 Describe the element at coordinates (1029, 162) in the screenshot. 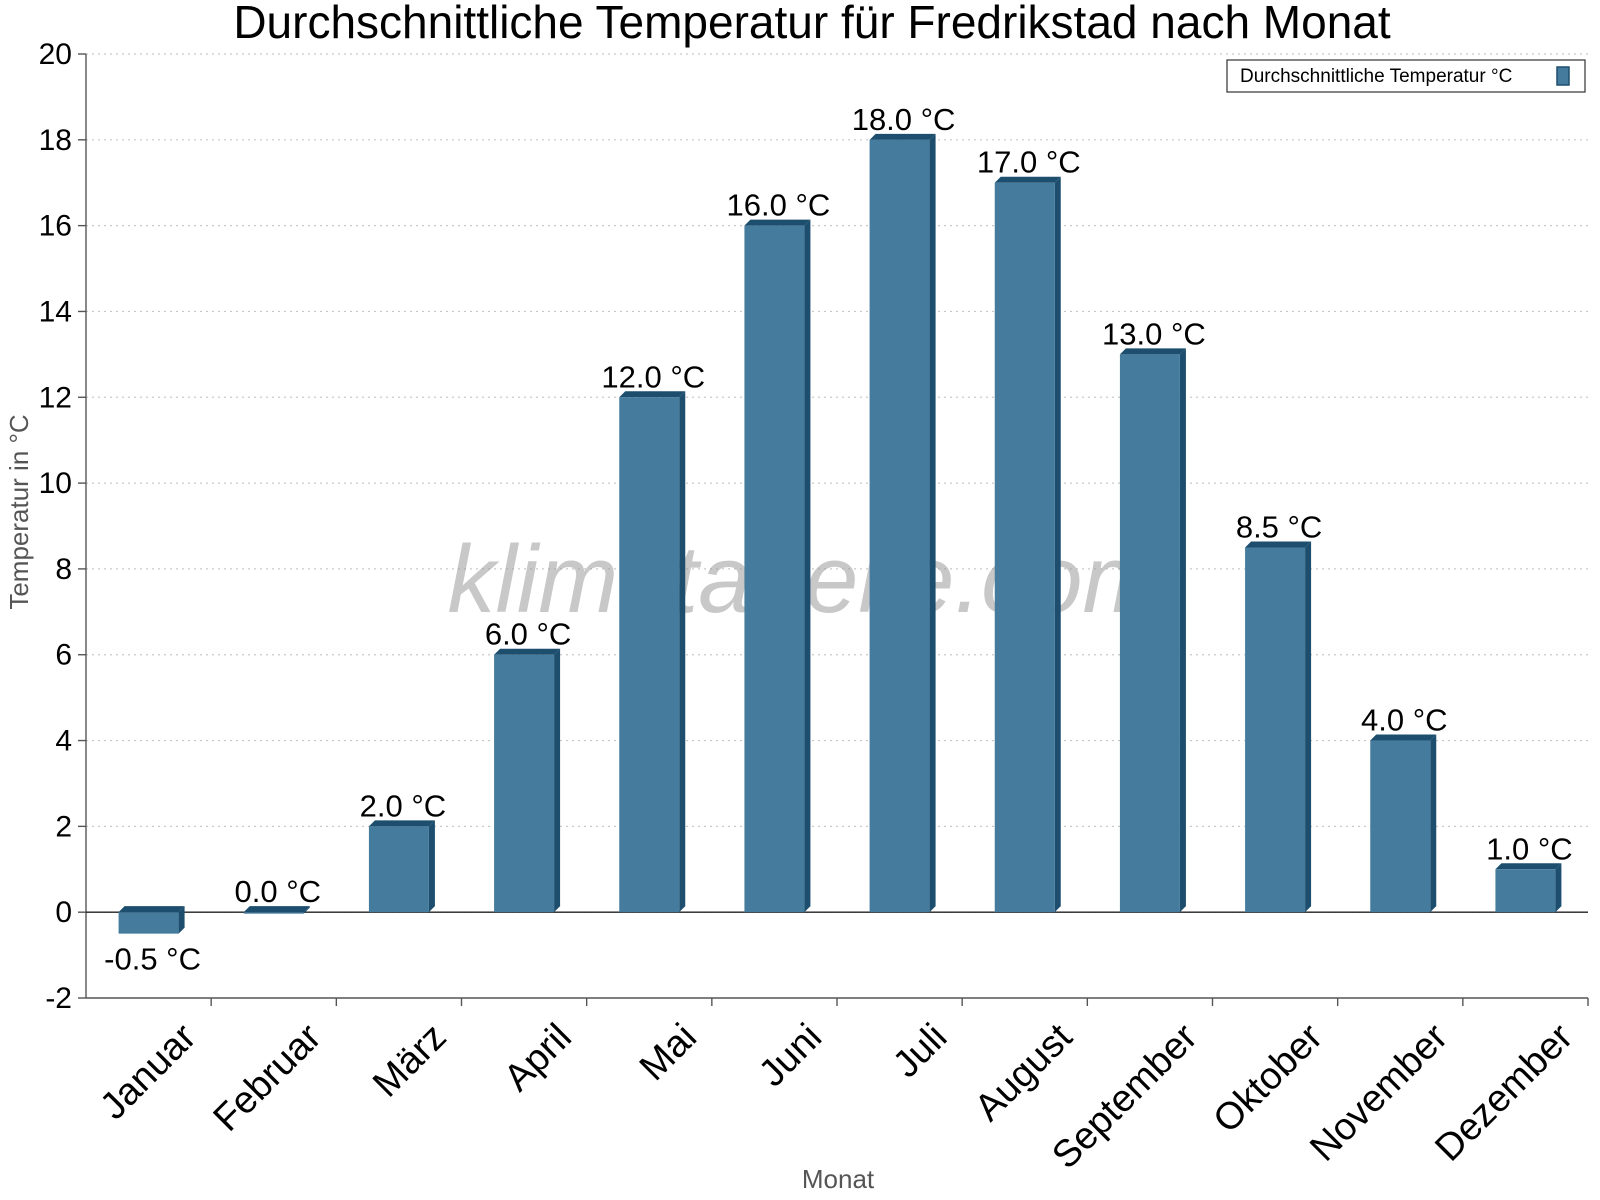

I see `data-label: 17.0 °C` at that location.